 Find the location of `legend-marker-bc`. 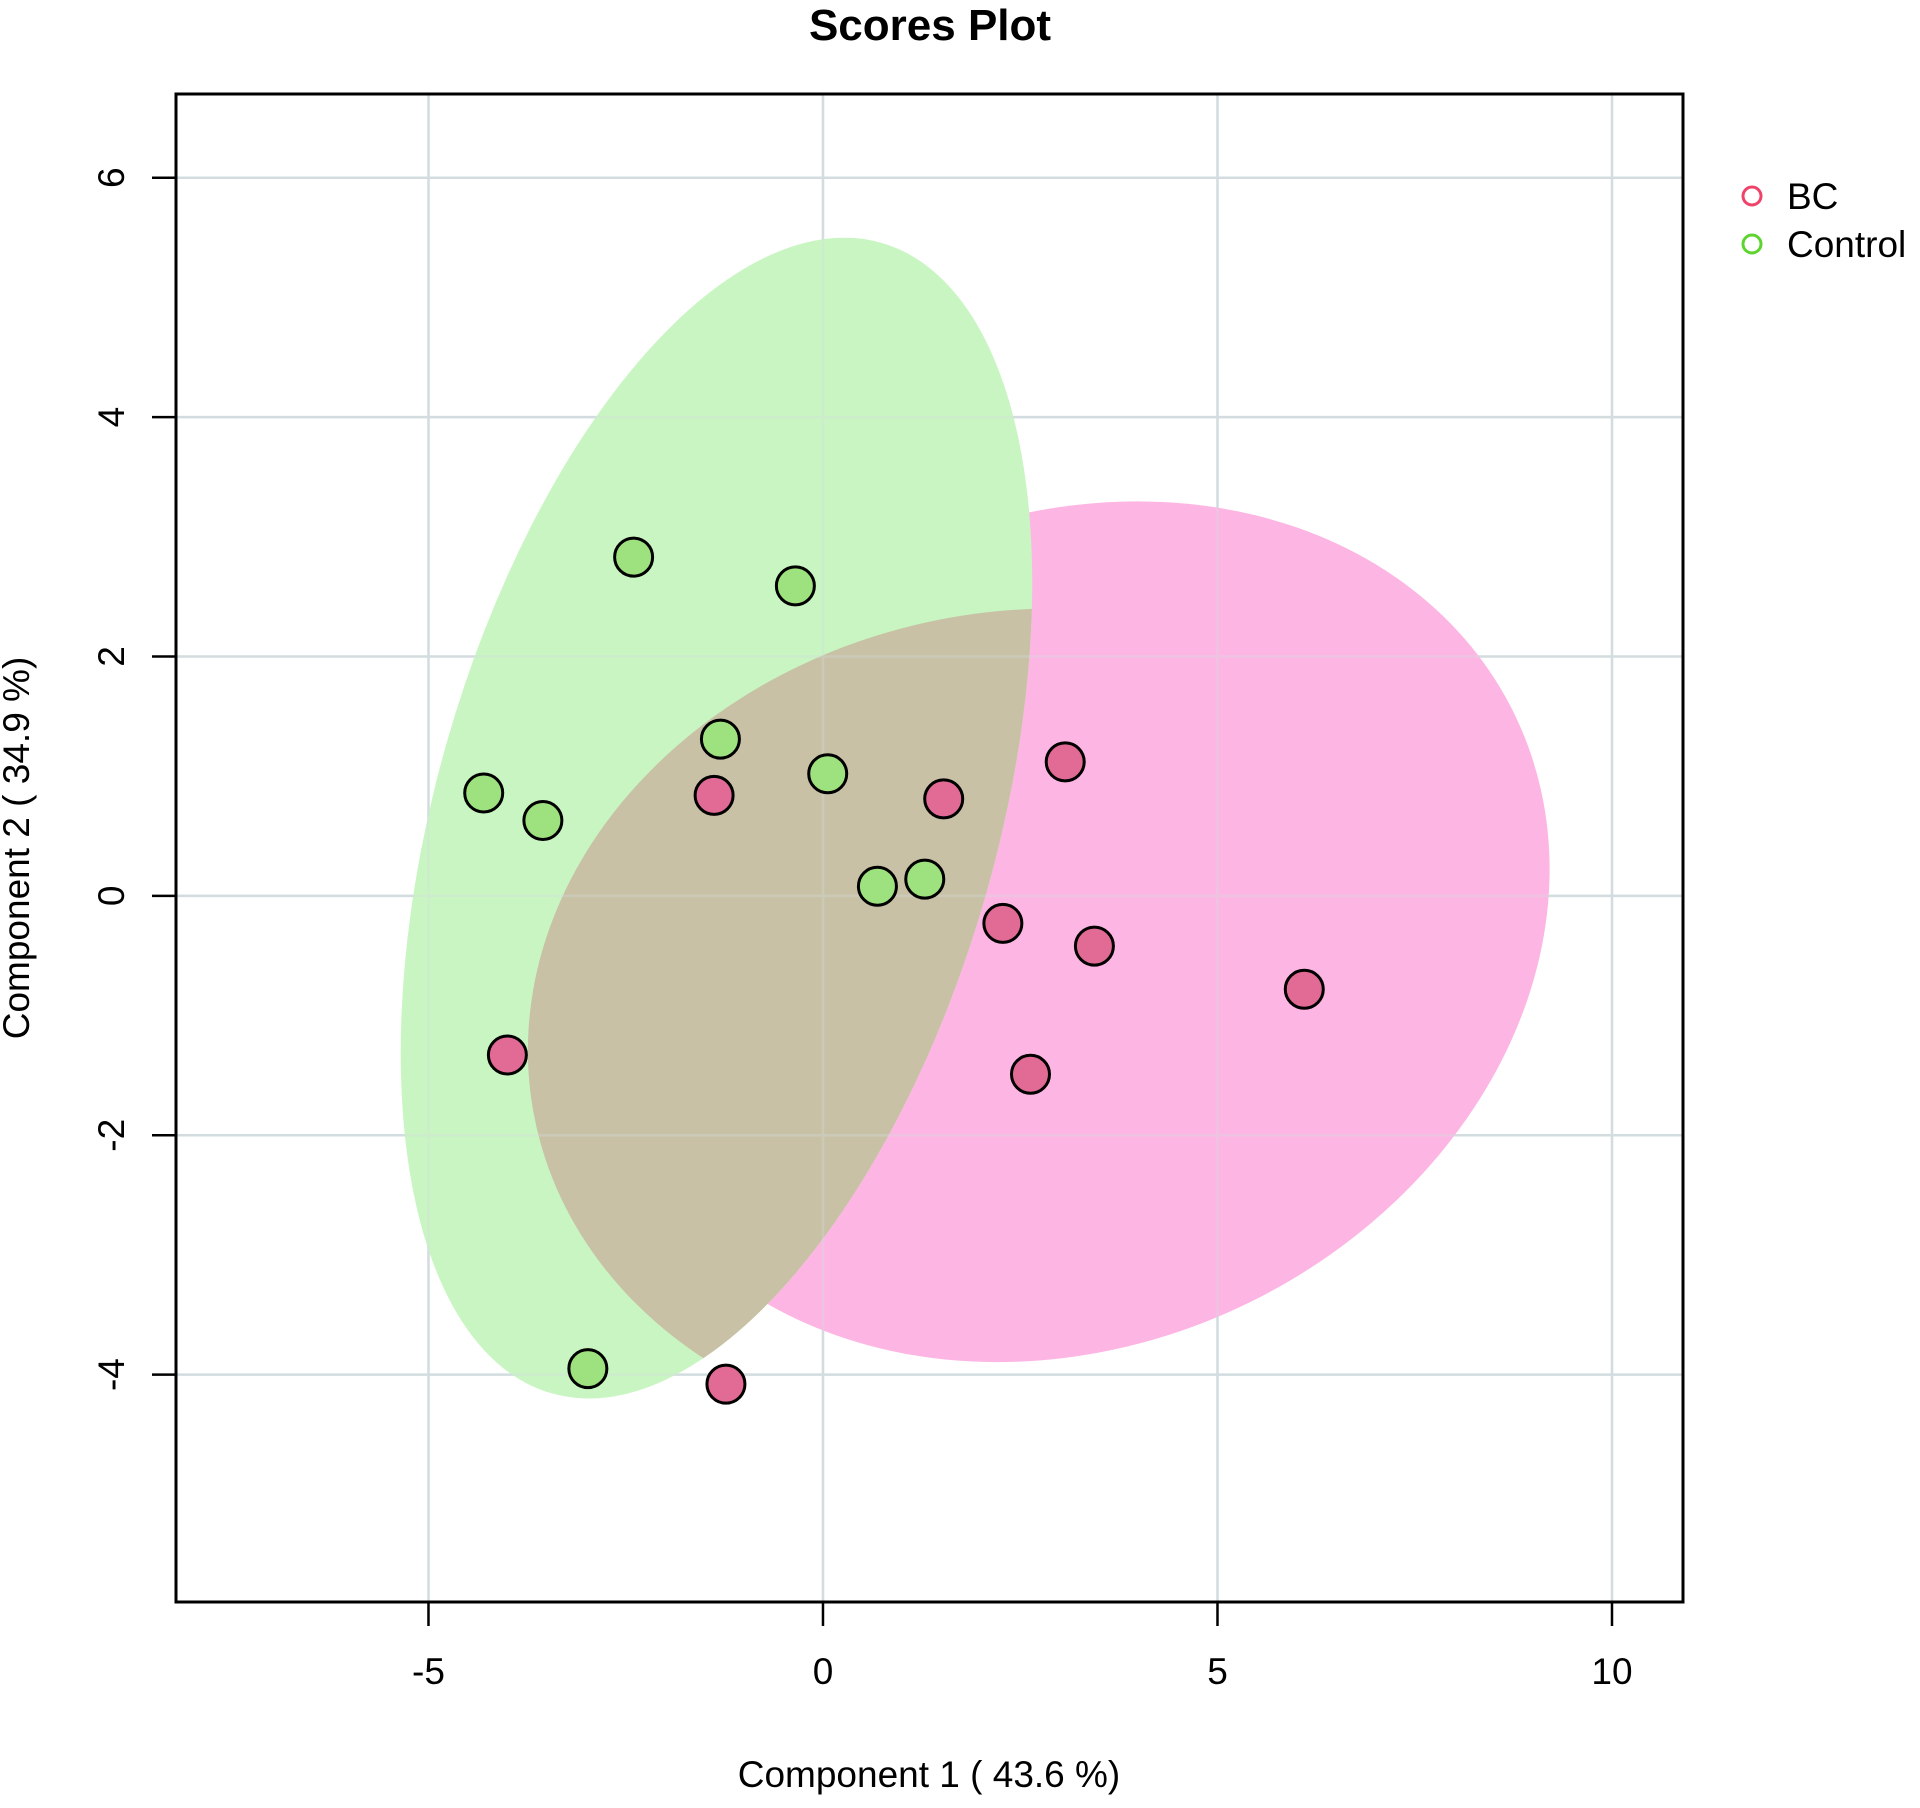

legend-marker-bc is located at coordinates (1752, 196).